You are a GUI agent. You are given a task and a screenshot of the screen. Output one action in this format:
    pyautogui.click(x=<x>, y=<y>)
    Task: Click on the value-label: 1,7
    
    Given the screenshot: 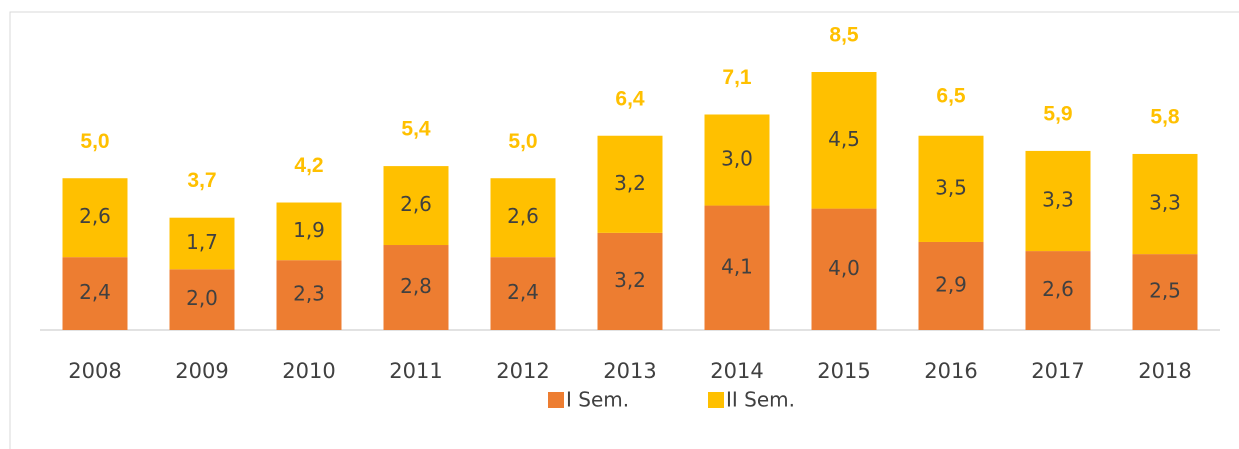 What is the action you would take?
    pyautogui.click(x=202, y=242)
    